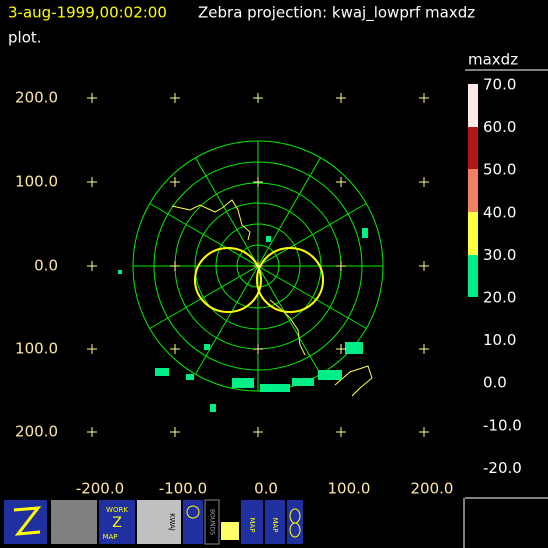 Image resolution: width=548 pixels, height=548 pixels. I want to click on kwaj-icon, so click(159, 522).